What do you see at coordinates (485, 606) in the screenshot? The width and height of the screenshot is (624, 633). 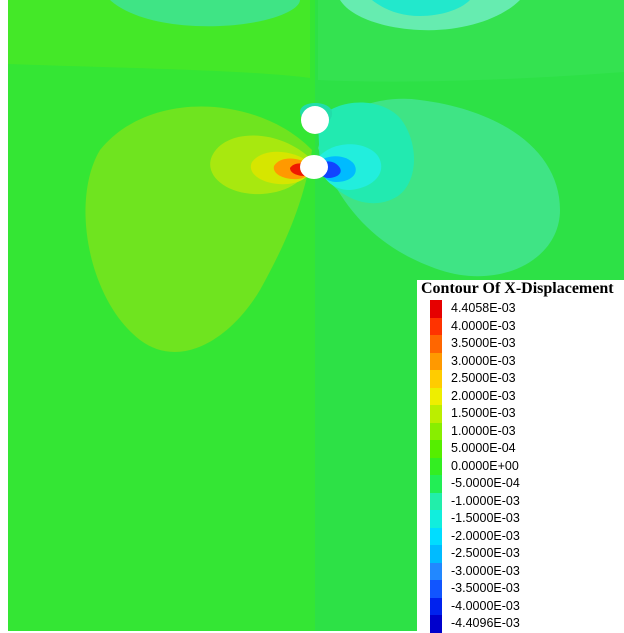 I see `legend-label: -4.0000E-03` at bounding box center [485, 606].